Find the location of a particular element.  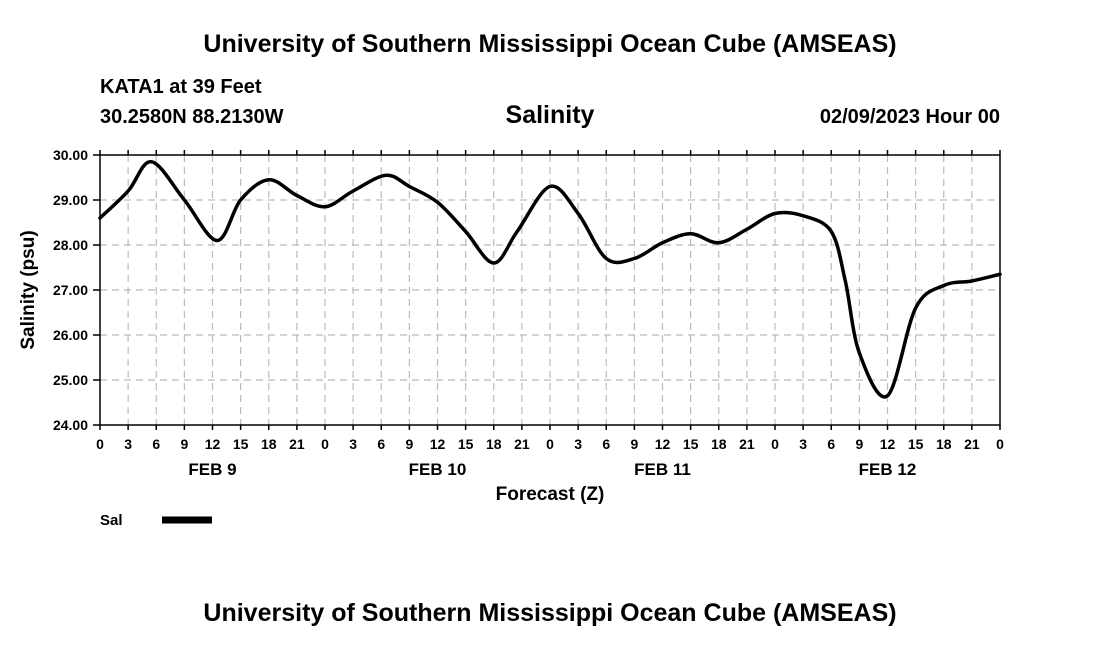

y-tick-label: 27.00 is located at coordinates (70, 290).